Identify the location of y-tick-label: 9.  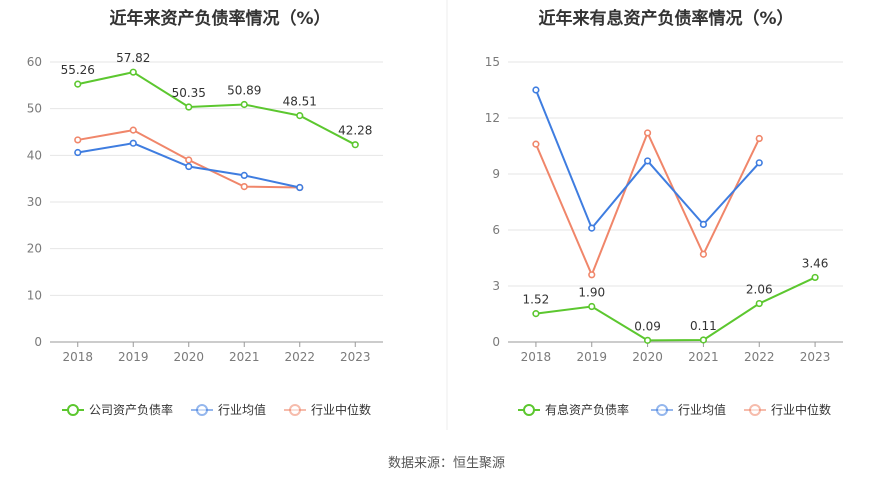
(496, 174).